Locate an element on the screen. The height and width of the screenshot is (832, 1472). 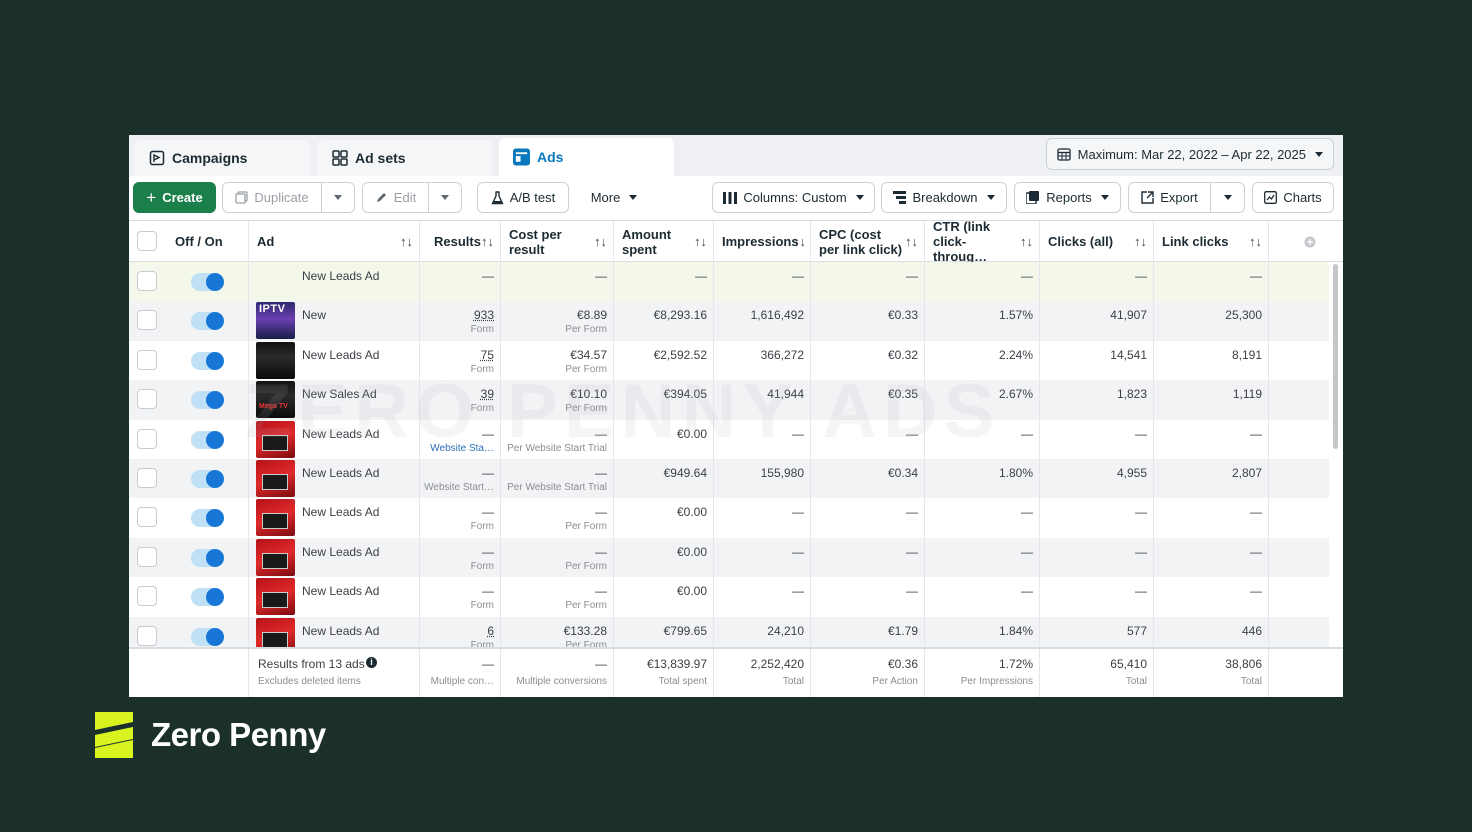
column-header-off-on: Off / On is located at coordinates (208, 241).